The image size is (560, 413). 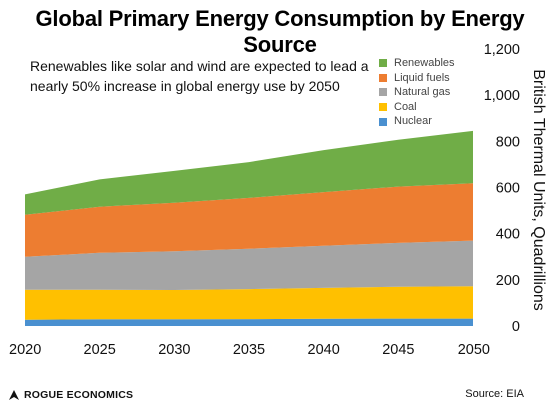 I want to click on x-axis-tick-labels: 2020 2025 2030 2035 2040 2045 2050, so click(x=249, y=350).